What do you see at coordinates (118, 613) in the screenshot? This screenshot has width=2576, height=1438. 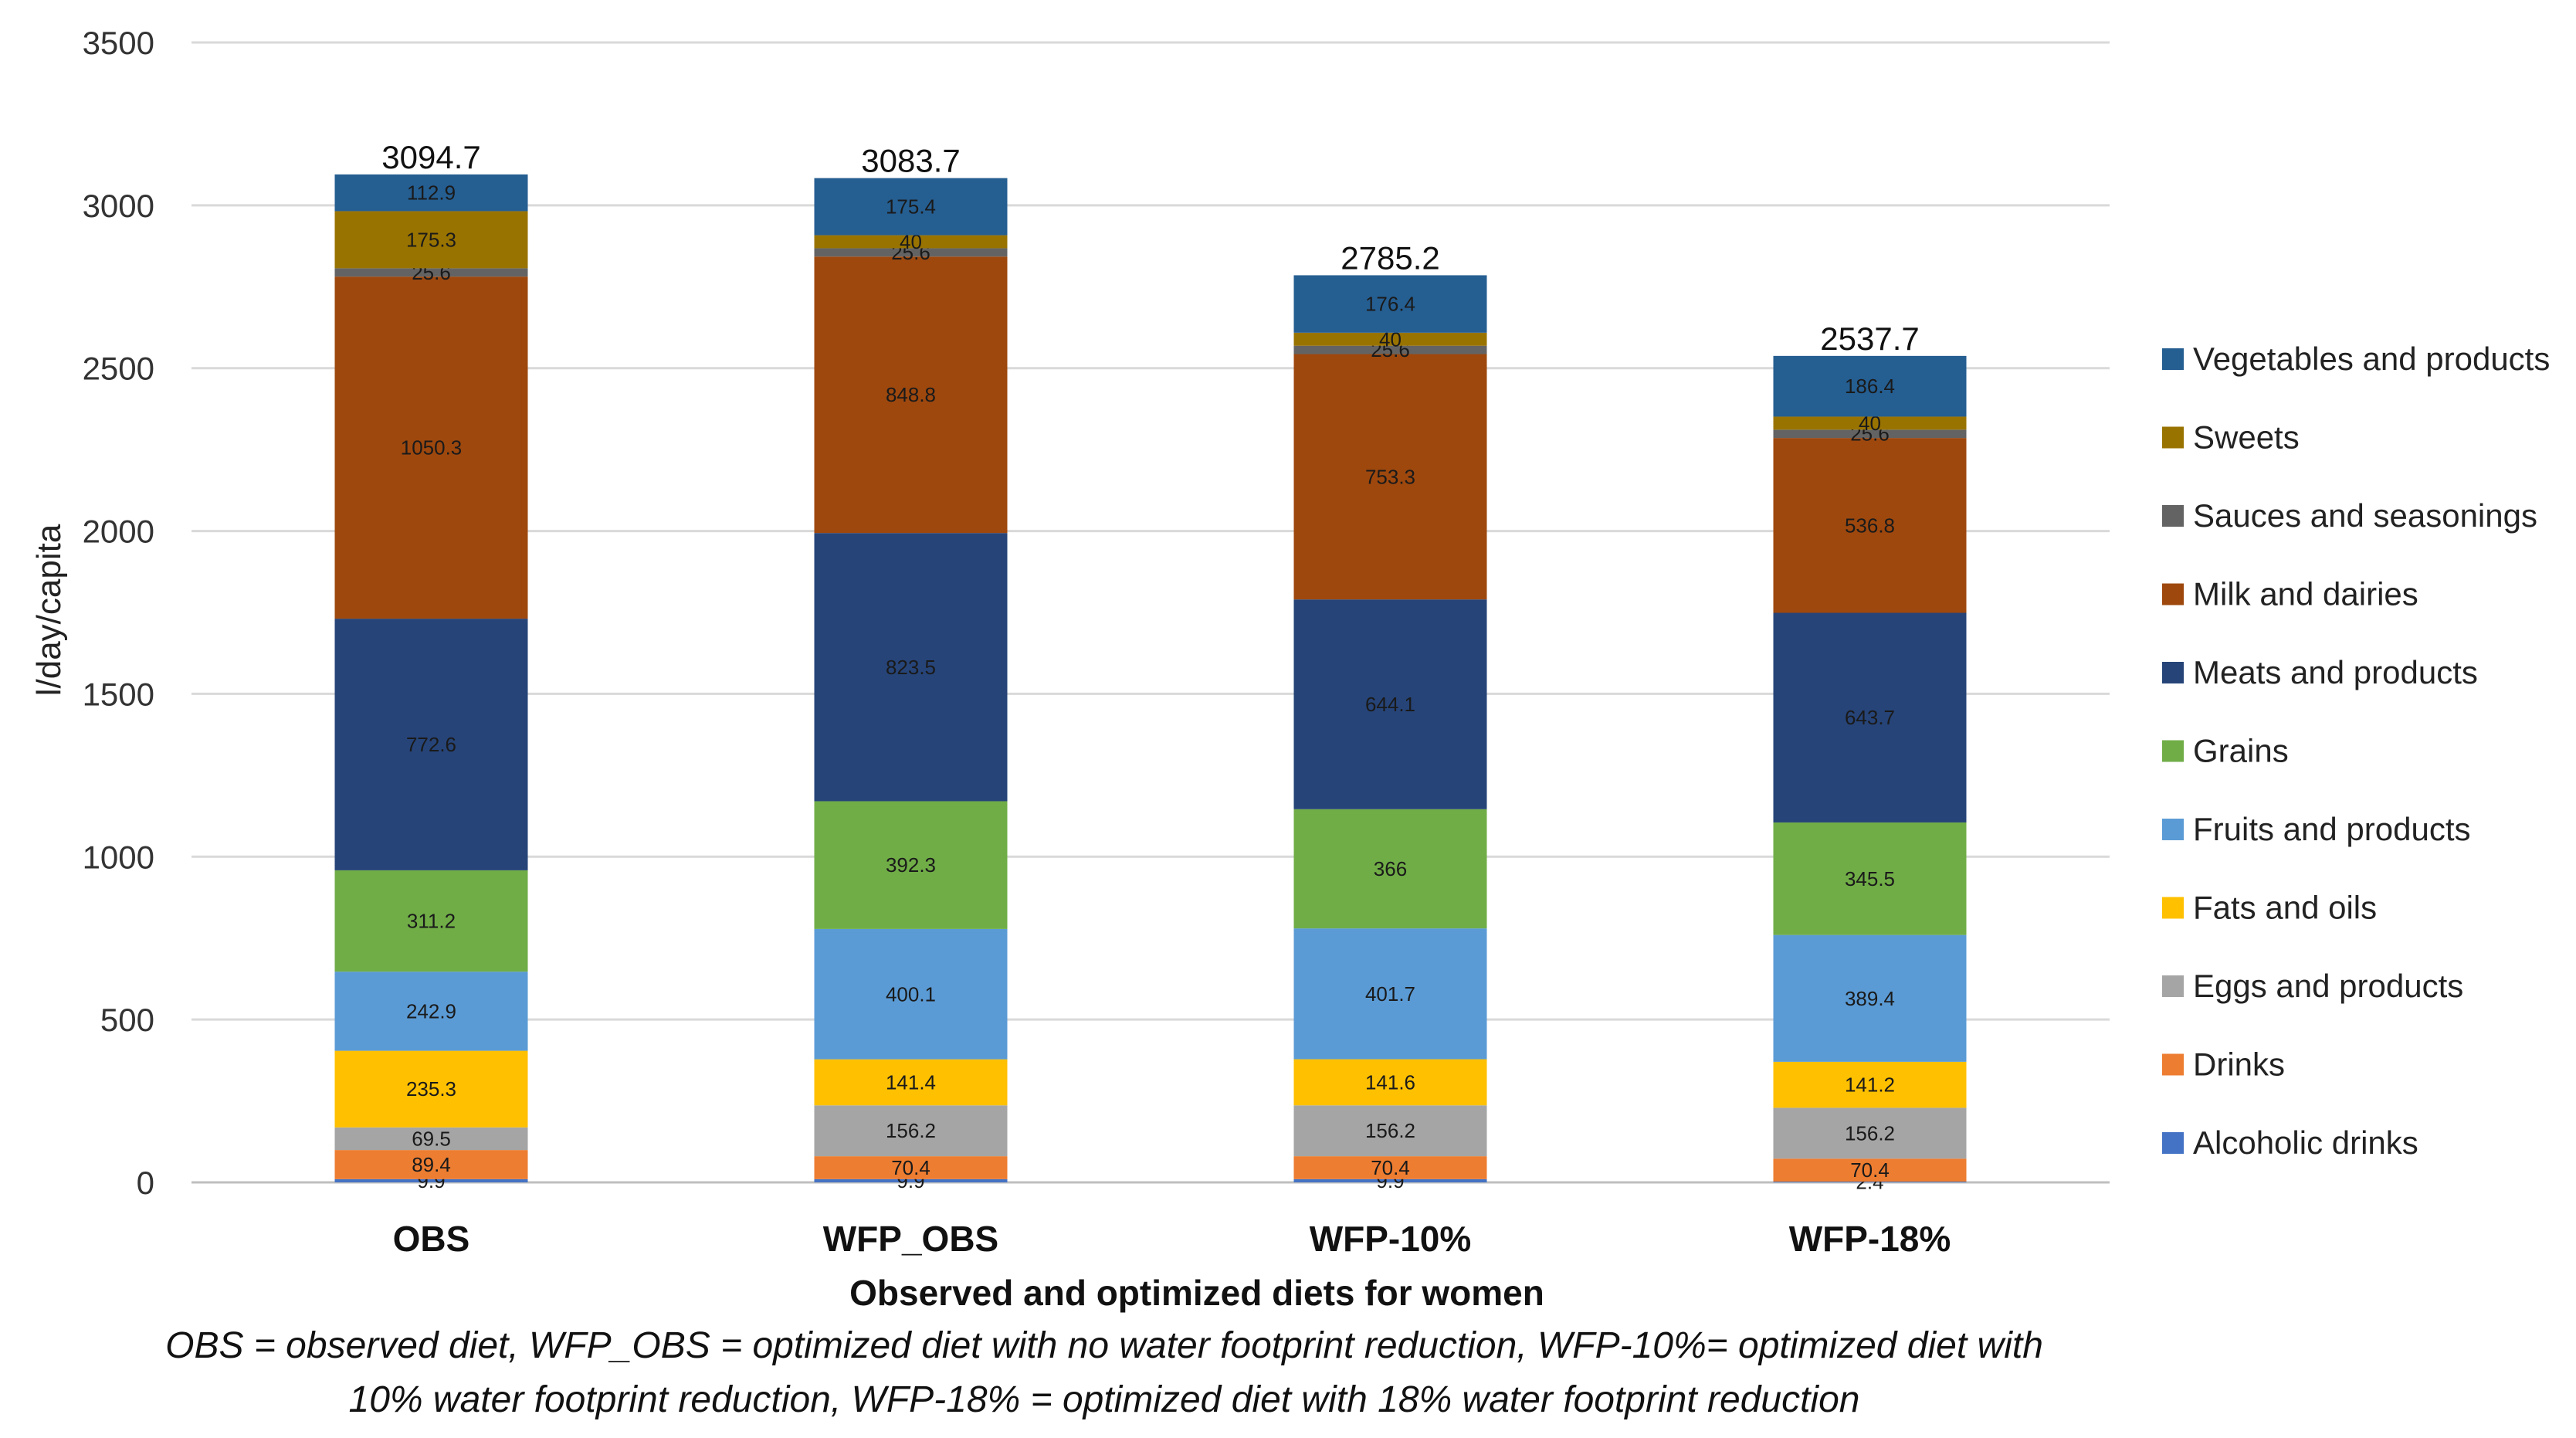 I see `y-axis-ticks: 0 500 1000 1500 2000 2500 3000 3500` at bounding box center [118, 613].